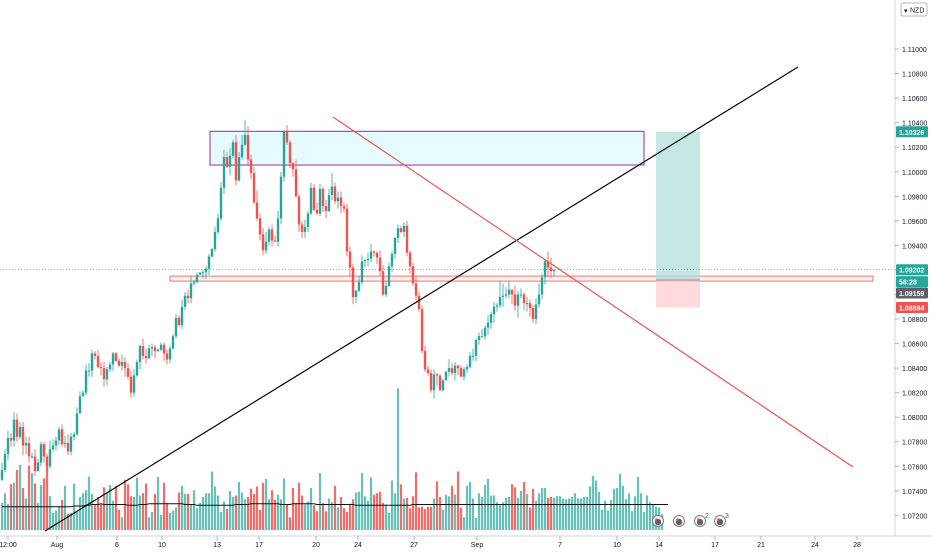  What do you see at coordinates (908, 283) in the screenshot?
I see `price-label-text: 58:28` at bounding box center [908, 283].